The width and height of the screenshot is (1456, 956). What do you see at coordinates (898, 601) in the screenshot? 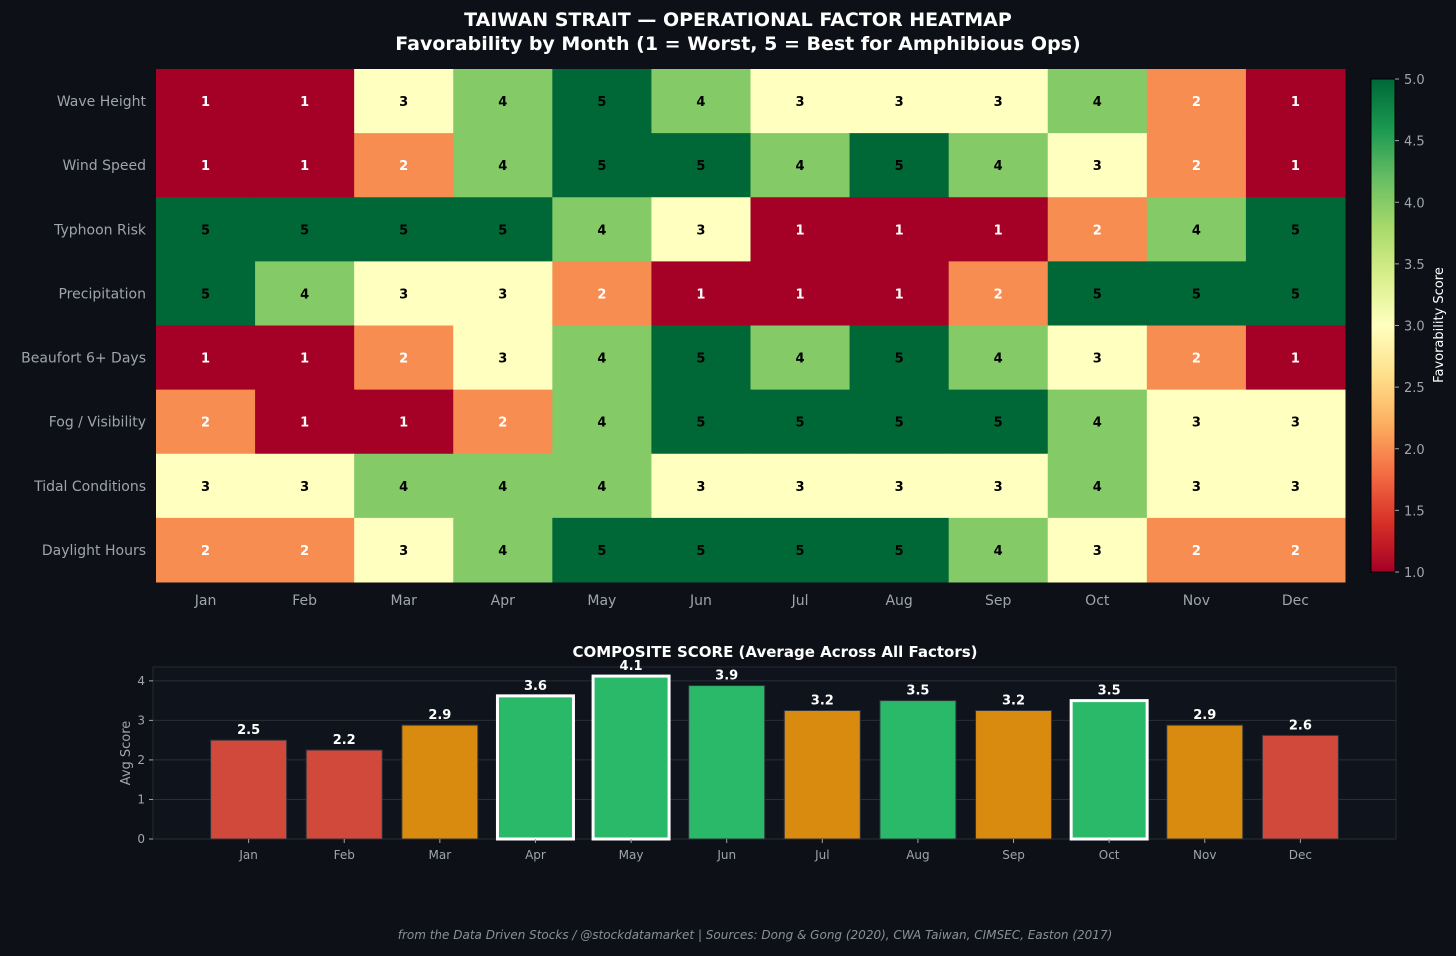
I see `x-tick-label: Aug` at bounding box center [898, 601].